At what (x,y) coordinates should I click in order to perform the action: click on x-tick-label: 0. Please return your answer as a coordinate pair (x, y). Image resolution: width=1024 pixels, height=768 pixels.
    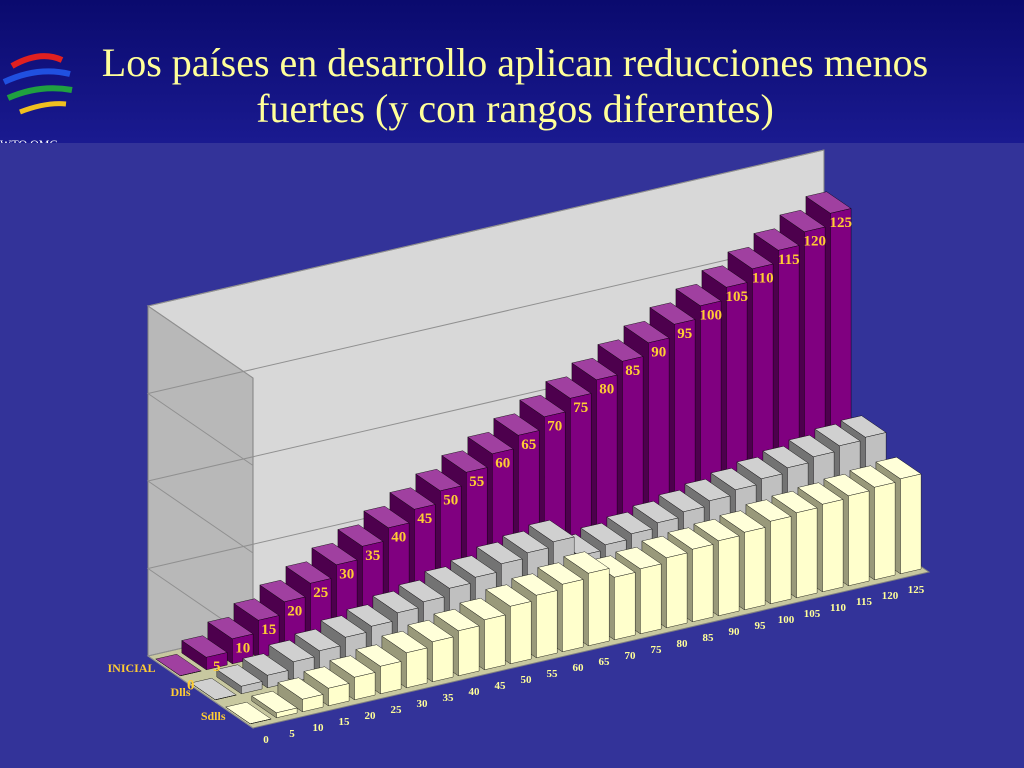
    Looking at the image, I should click on (266, 740).